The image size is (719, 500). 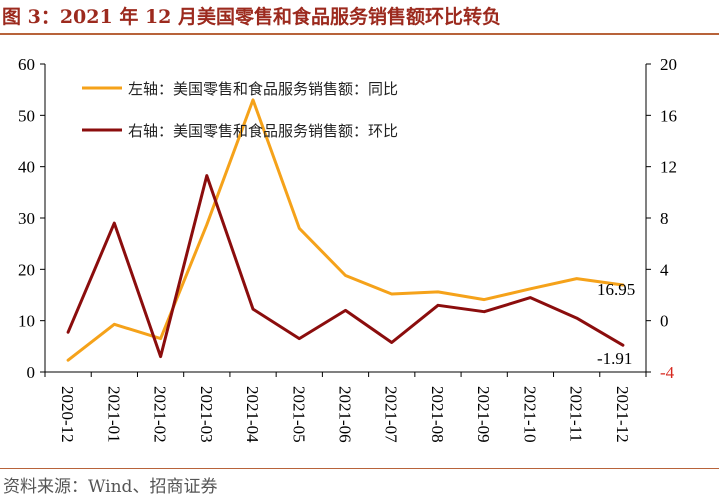 I want to click on x-tick-label: 2021-11, so click(x=576, y=414).